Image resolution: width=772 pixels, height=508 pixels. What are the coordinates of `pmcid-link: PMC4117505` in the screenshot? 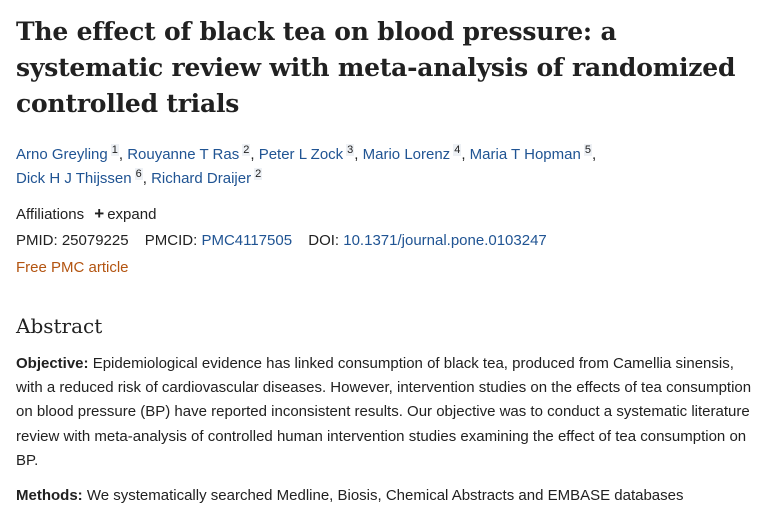 It's located at (247, 240).